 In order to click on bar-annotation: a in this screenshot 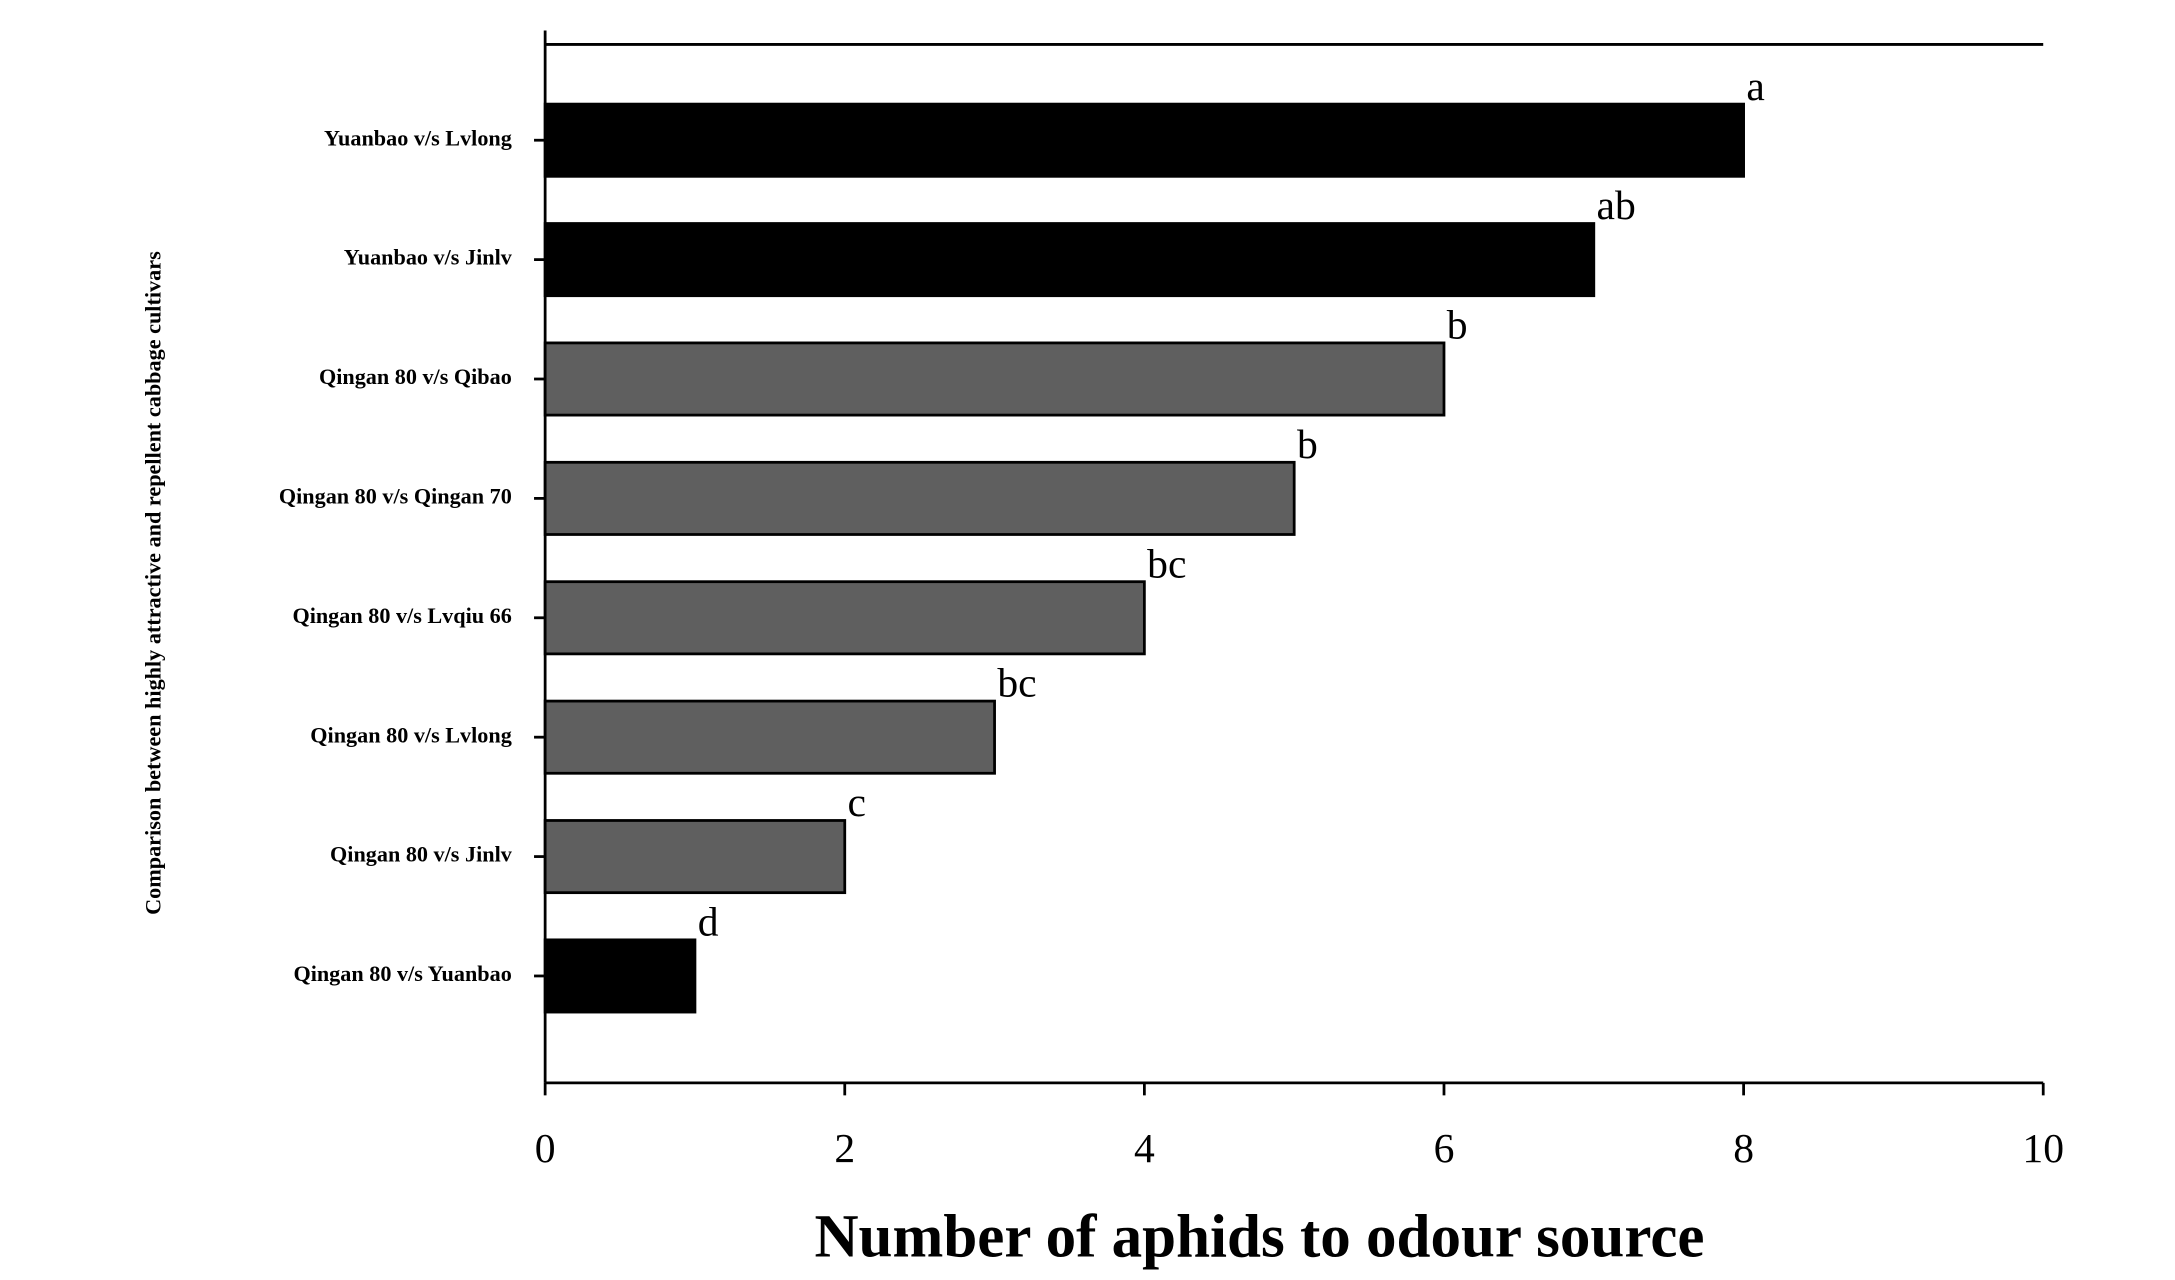, I will do `click(1755, 87)`.